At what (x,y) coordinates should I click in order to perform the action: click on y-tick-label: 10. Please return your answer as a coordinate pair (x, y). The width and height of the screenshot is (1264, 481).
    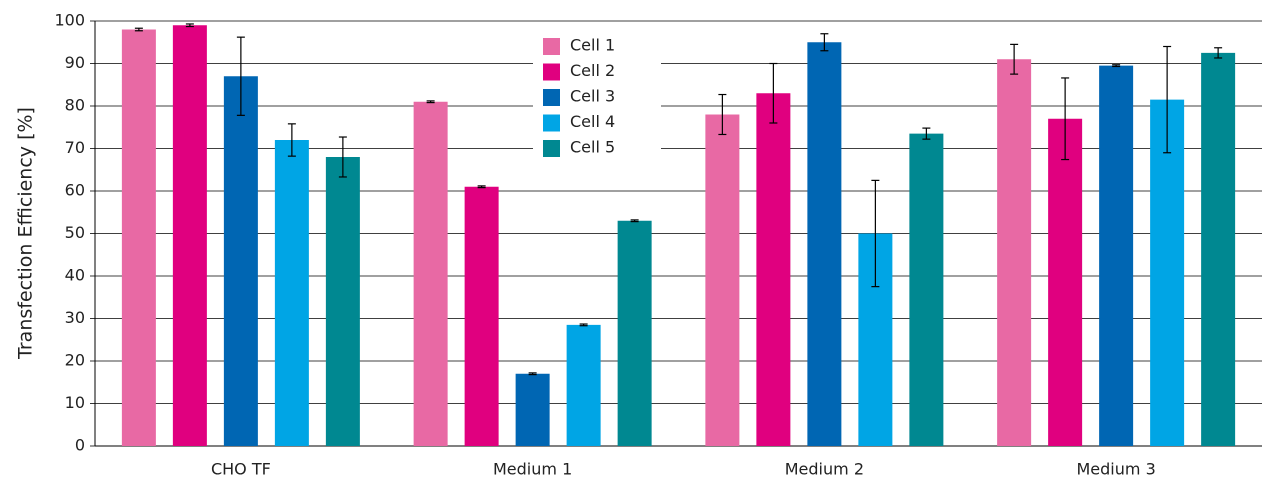
    Looking at the image, I should click on (75, 402).